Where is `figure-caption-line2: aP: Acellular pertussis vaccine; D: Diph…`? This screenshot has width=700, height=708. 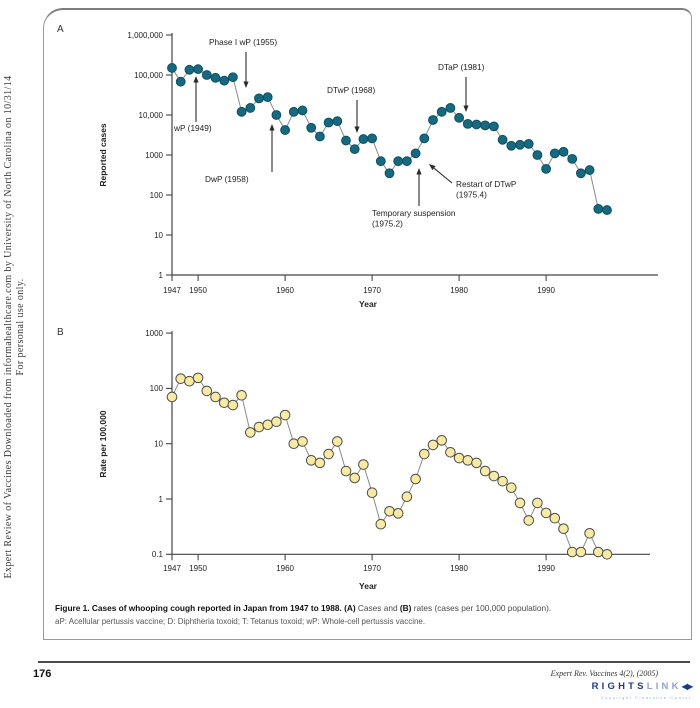
figure-caption-line2: aP: Acellular pertussis vaccine; D: Diph… is located at coordinates (240, 621).